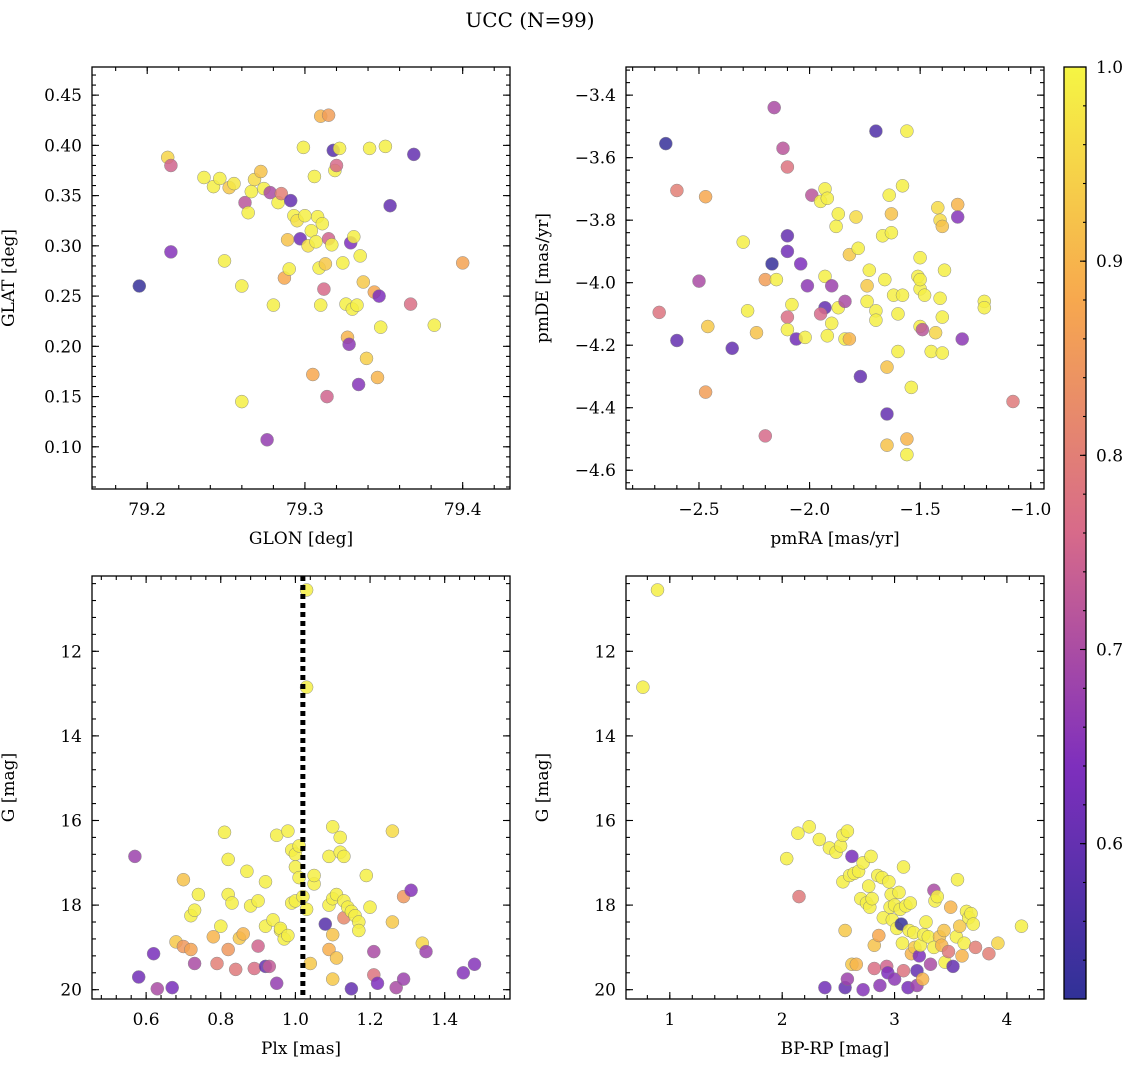 This screenshot has width=1136, height=1067. What do you see at coordinates (220, 1020) in the screenshot?
I see `x-tick-label: 0.8` at bounding box center [220, 1020].